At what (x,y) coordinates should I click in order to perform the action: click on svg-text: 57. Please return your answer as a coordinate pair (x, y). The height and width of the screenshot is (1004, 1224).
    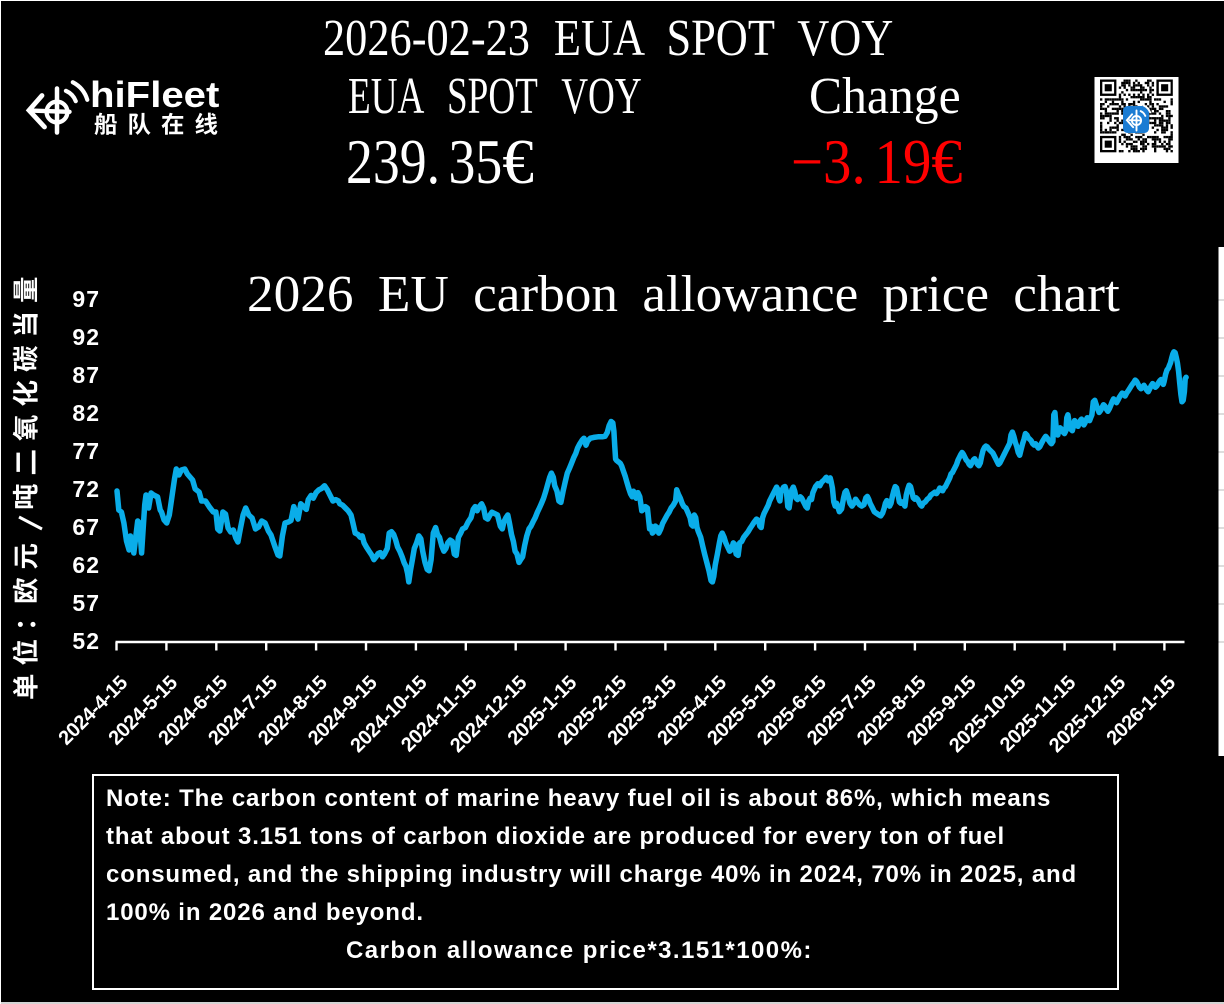
    Looking at the image, I should click on (86, 603).